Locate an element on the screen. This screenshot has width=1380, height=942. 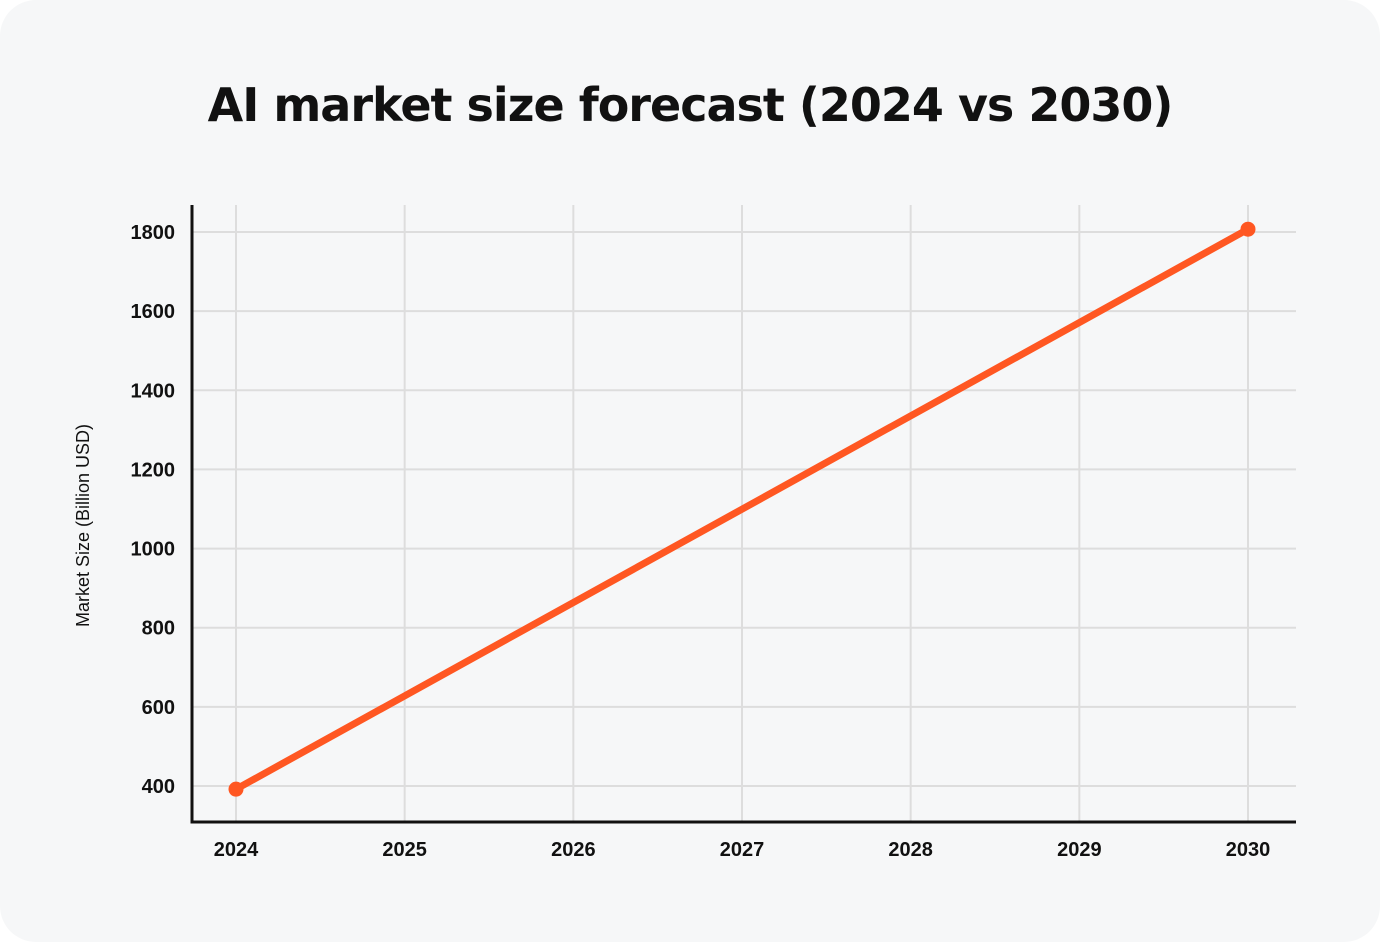
x-tick-label: 2024 is located at coordinates (236, 850).